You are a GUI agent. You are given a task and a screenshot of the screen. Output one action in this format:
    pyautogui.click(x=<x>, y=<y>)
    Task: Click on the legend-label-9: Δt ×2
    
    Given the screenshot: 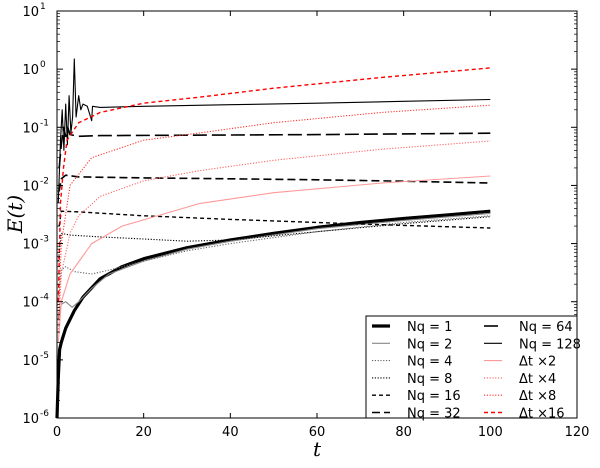 What is the action you would take?
    pyautogui.click(x=537, y=362)
    